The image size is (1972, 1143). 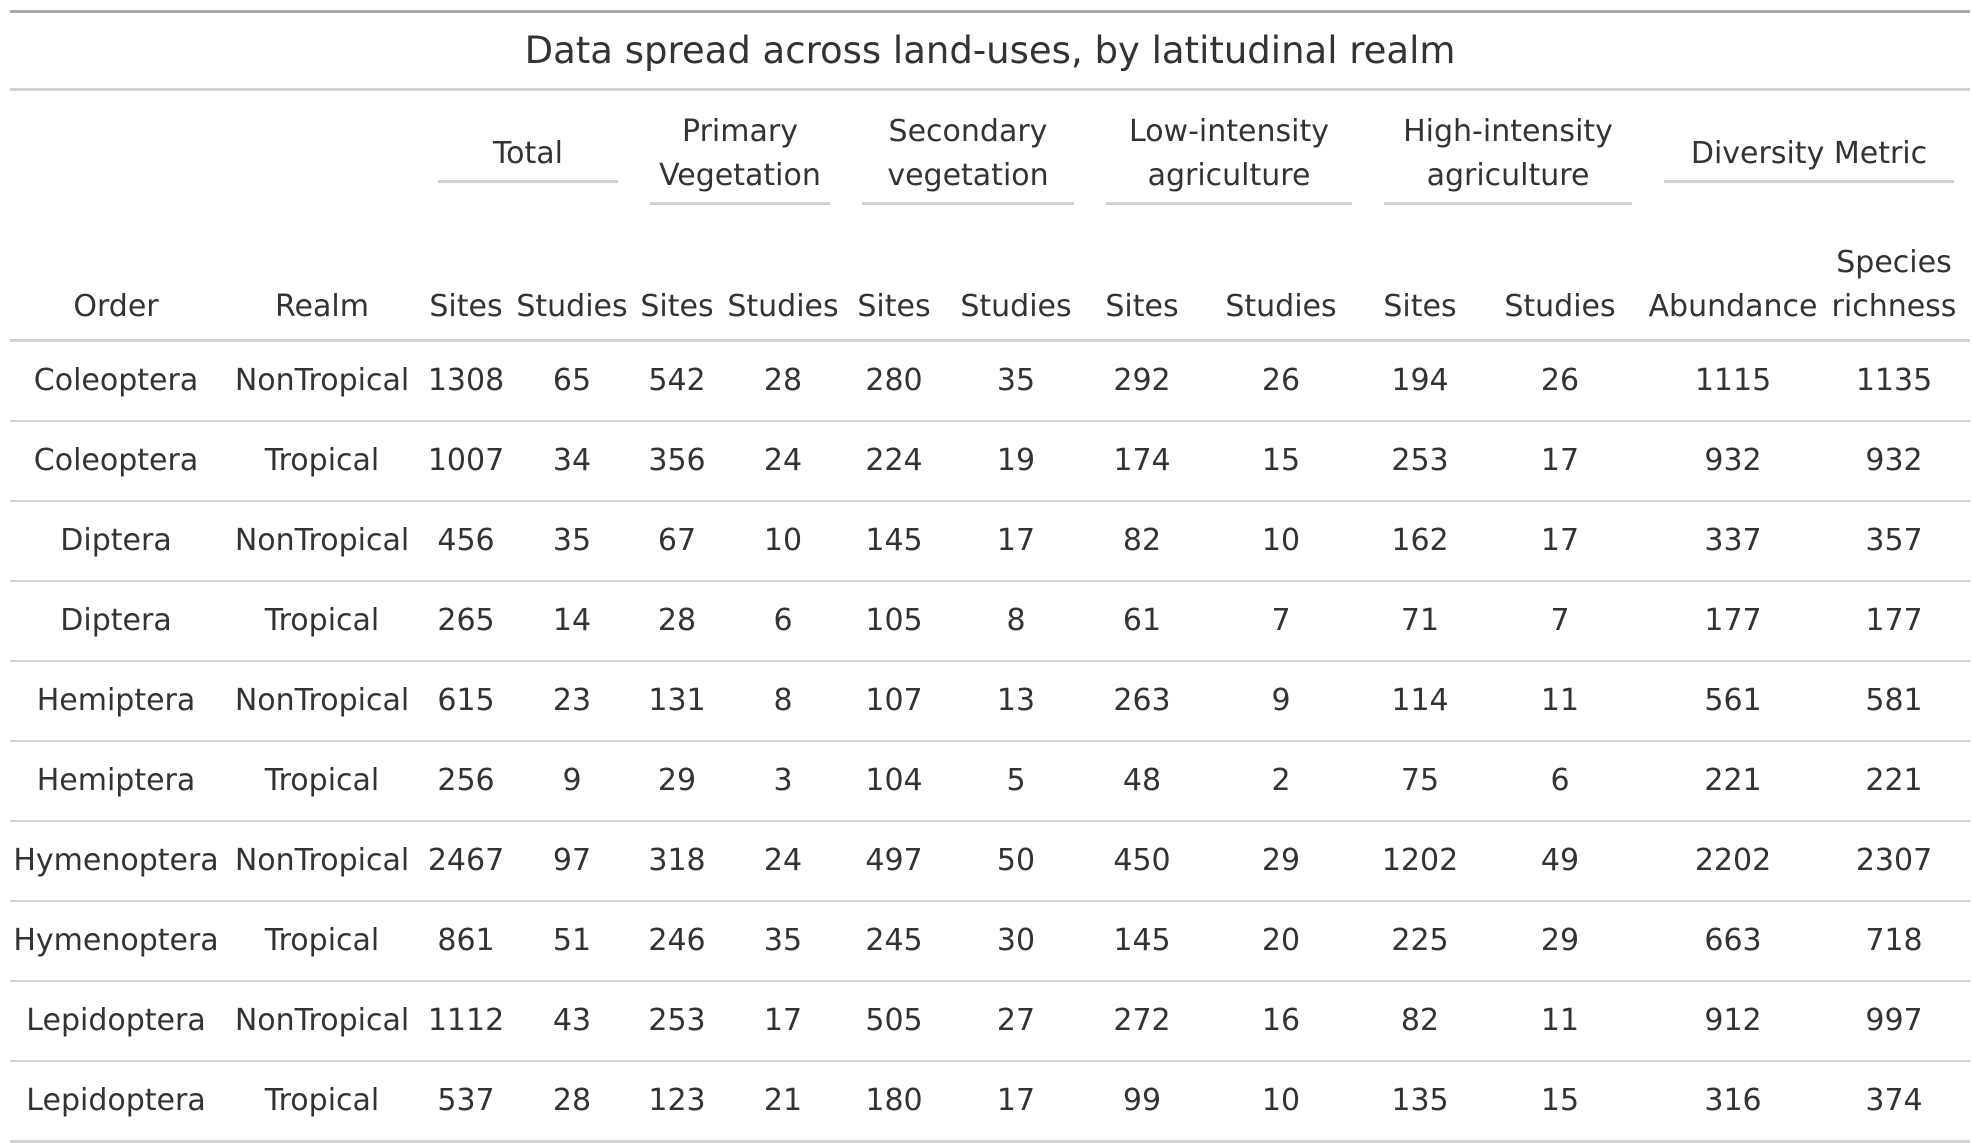 What do you see at coordinates (116, 154) in the screenshot?
I see `spanner-empty-order` at bounding box center [116, 154].